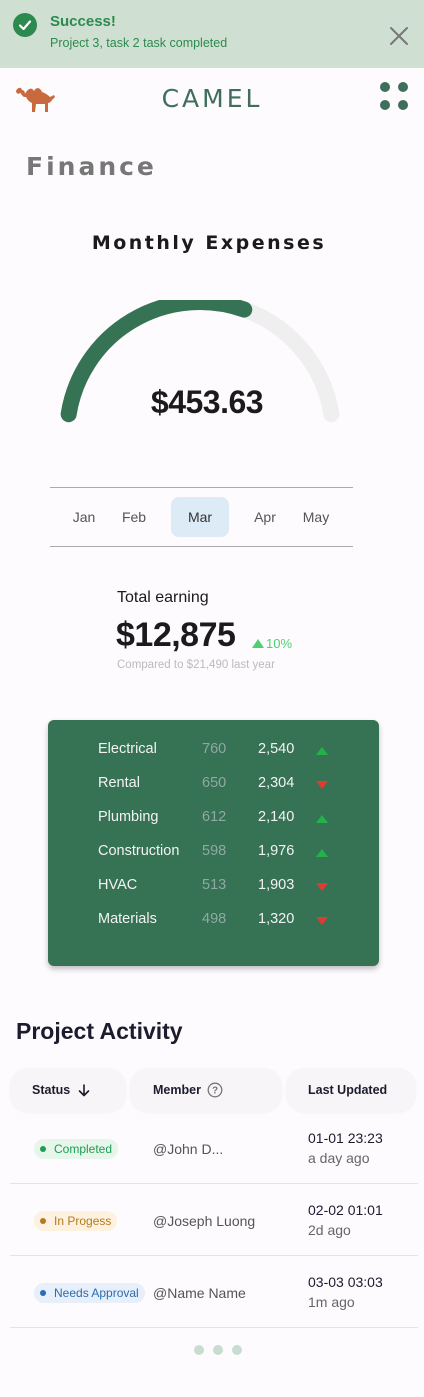 This screenshot has width=424, height=1397. What do you see at coordinates (177, 1090) in the screenshot?
I see `column-header-label: Member` at bounding box center [177, 1090].